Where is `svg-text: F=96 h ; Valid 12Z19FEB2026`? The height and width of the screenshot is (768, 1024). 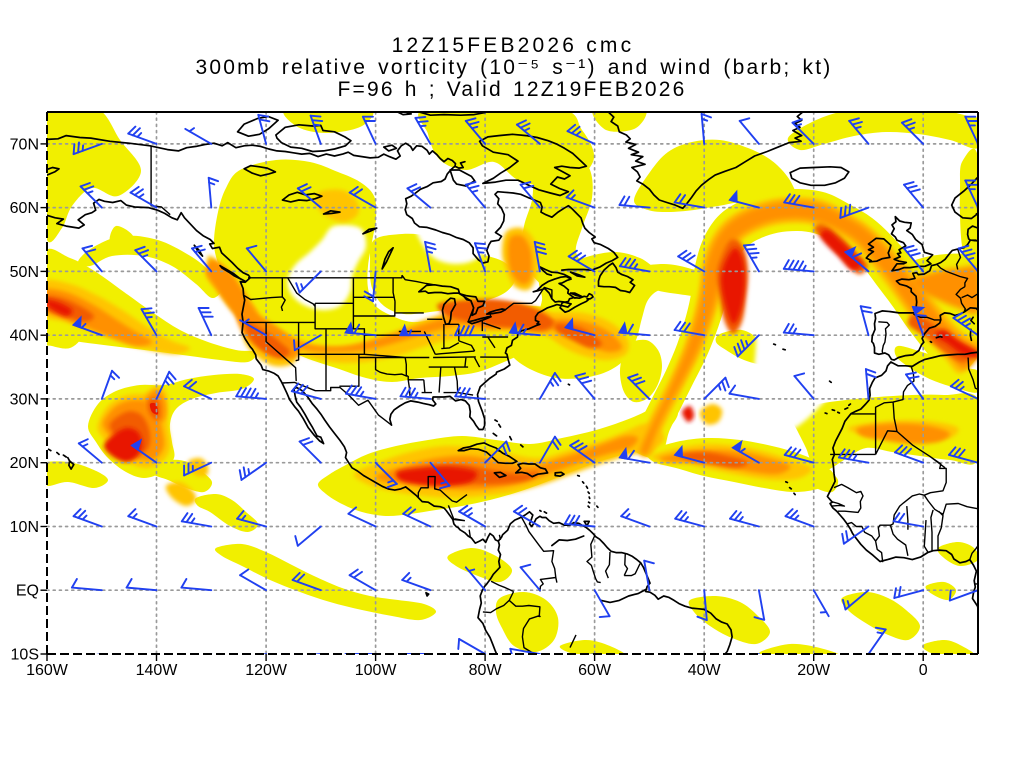 svg-text: F=96 h ; Valid 12Z19FEB2026 is located at coordinates (512, 89).